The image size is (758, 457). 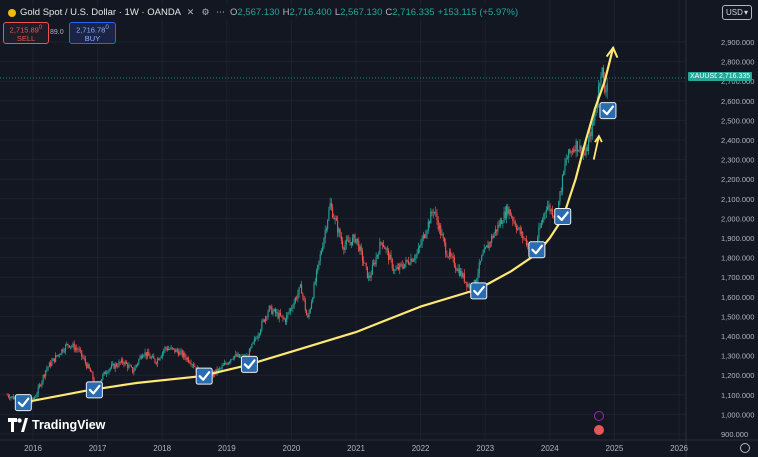 I want to click on buy-label: BUY, so click(x=92, y=39).